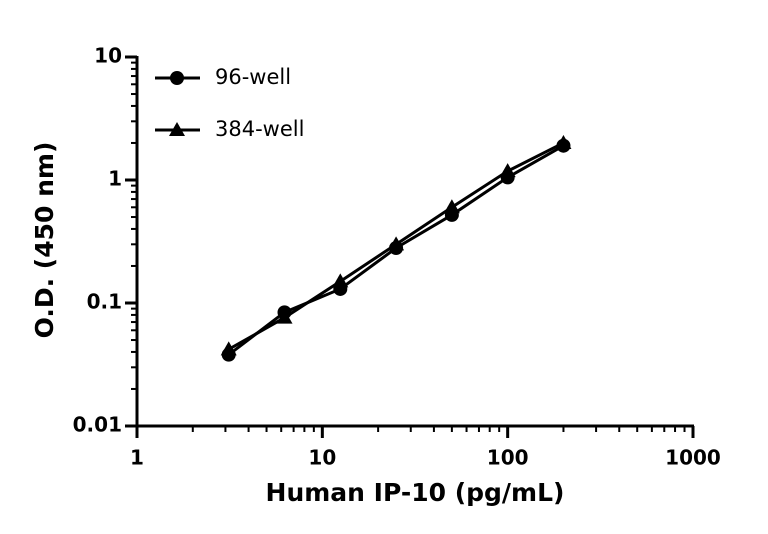  I want to click on x-tick-label: 10, so click(322, 458).